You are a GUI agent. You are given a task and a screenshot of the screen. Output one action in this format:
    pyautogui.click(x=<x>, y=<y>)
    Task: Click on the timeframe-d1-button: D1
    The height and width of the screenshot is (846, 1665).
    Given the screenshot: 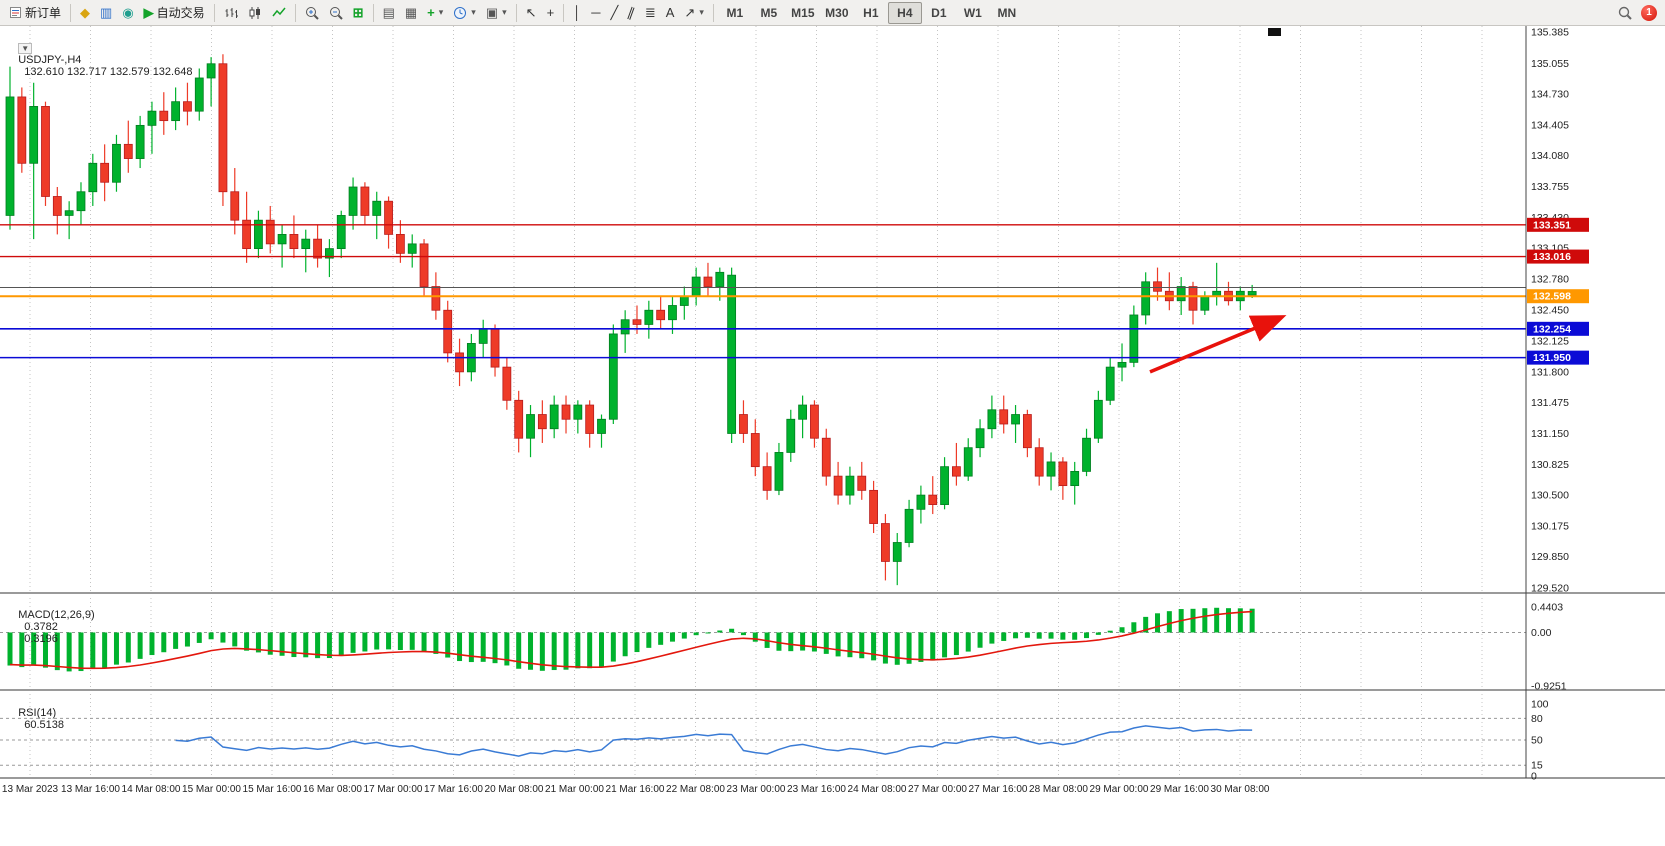 What is the action you would take?
    pyautogui.click(x=939, y=12)
    